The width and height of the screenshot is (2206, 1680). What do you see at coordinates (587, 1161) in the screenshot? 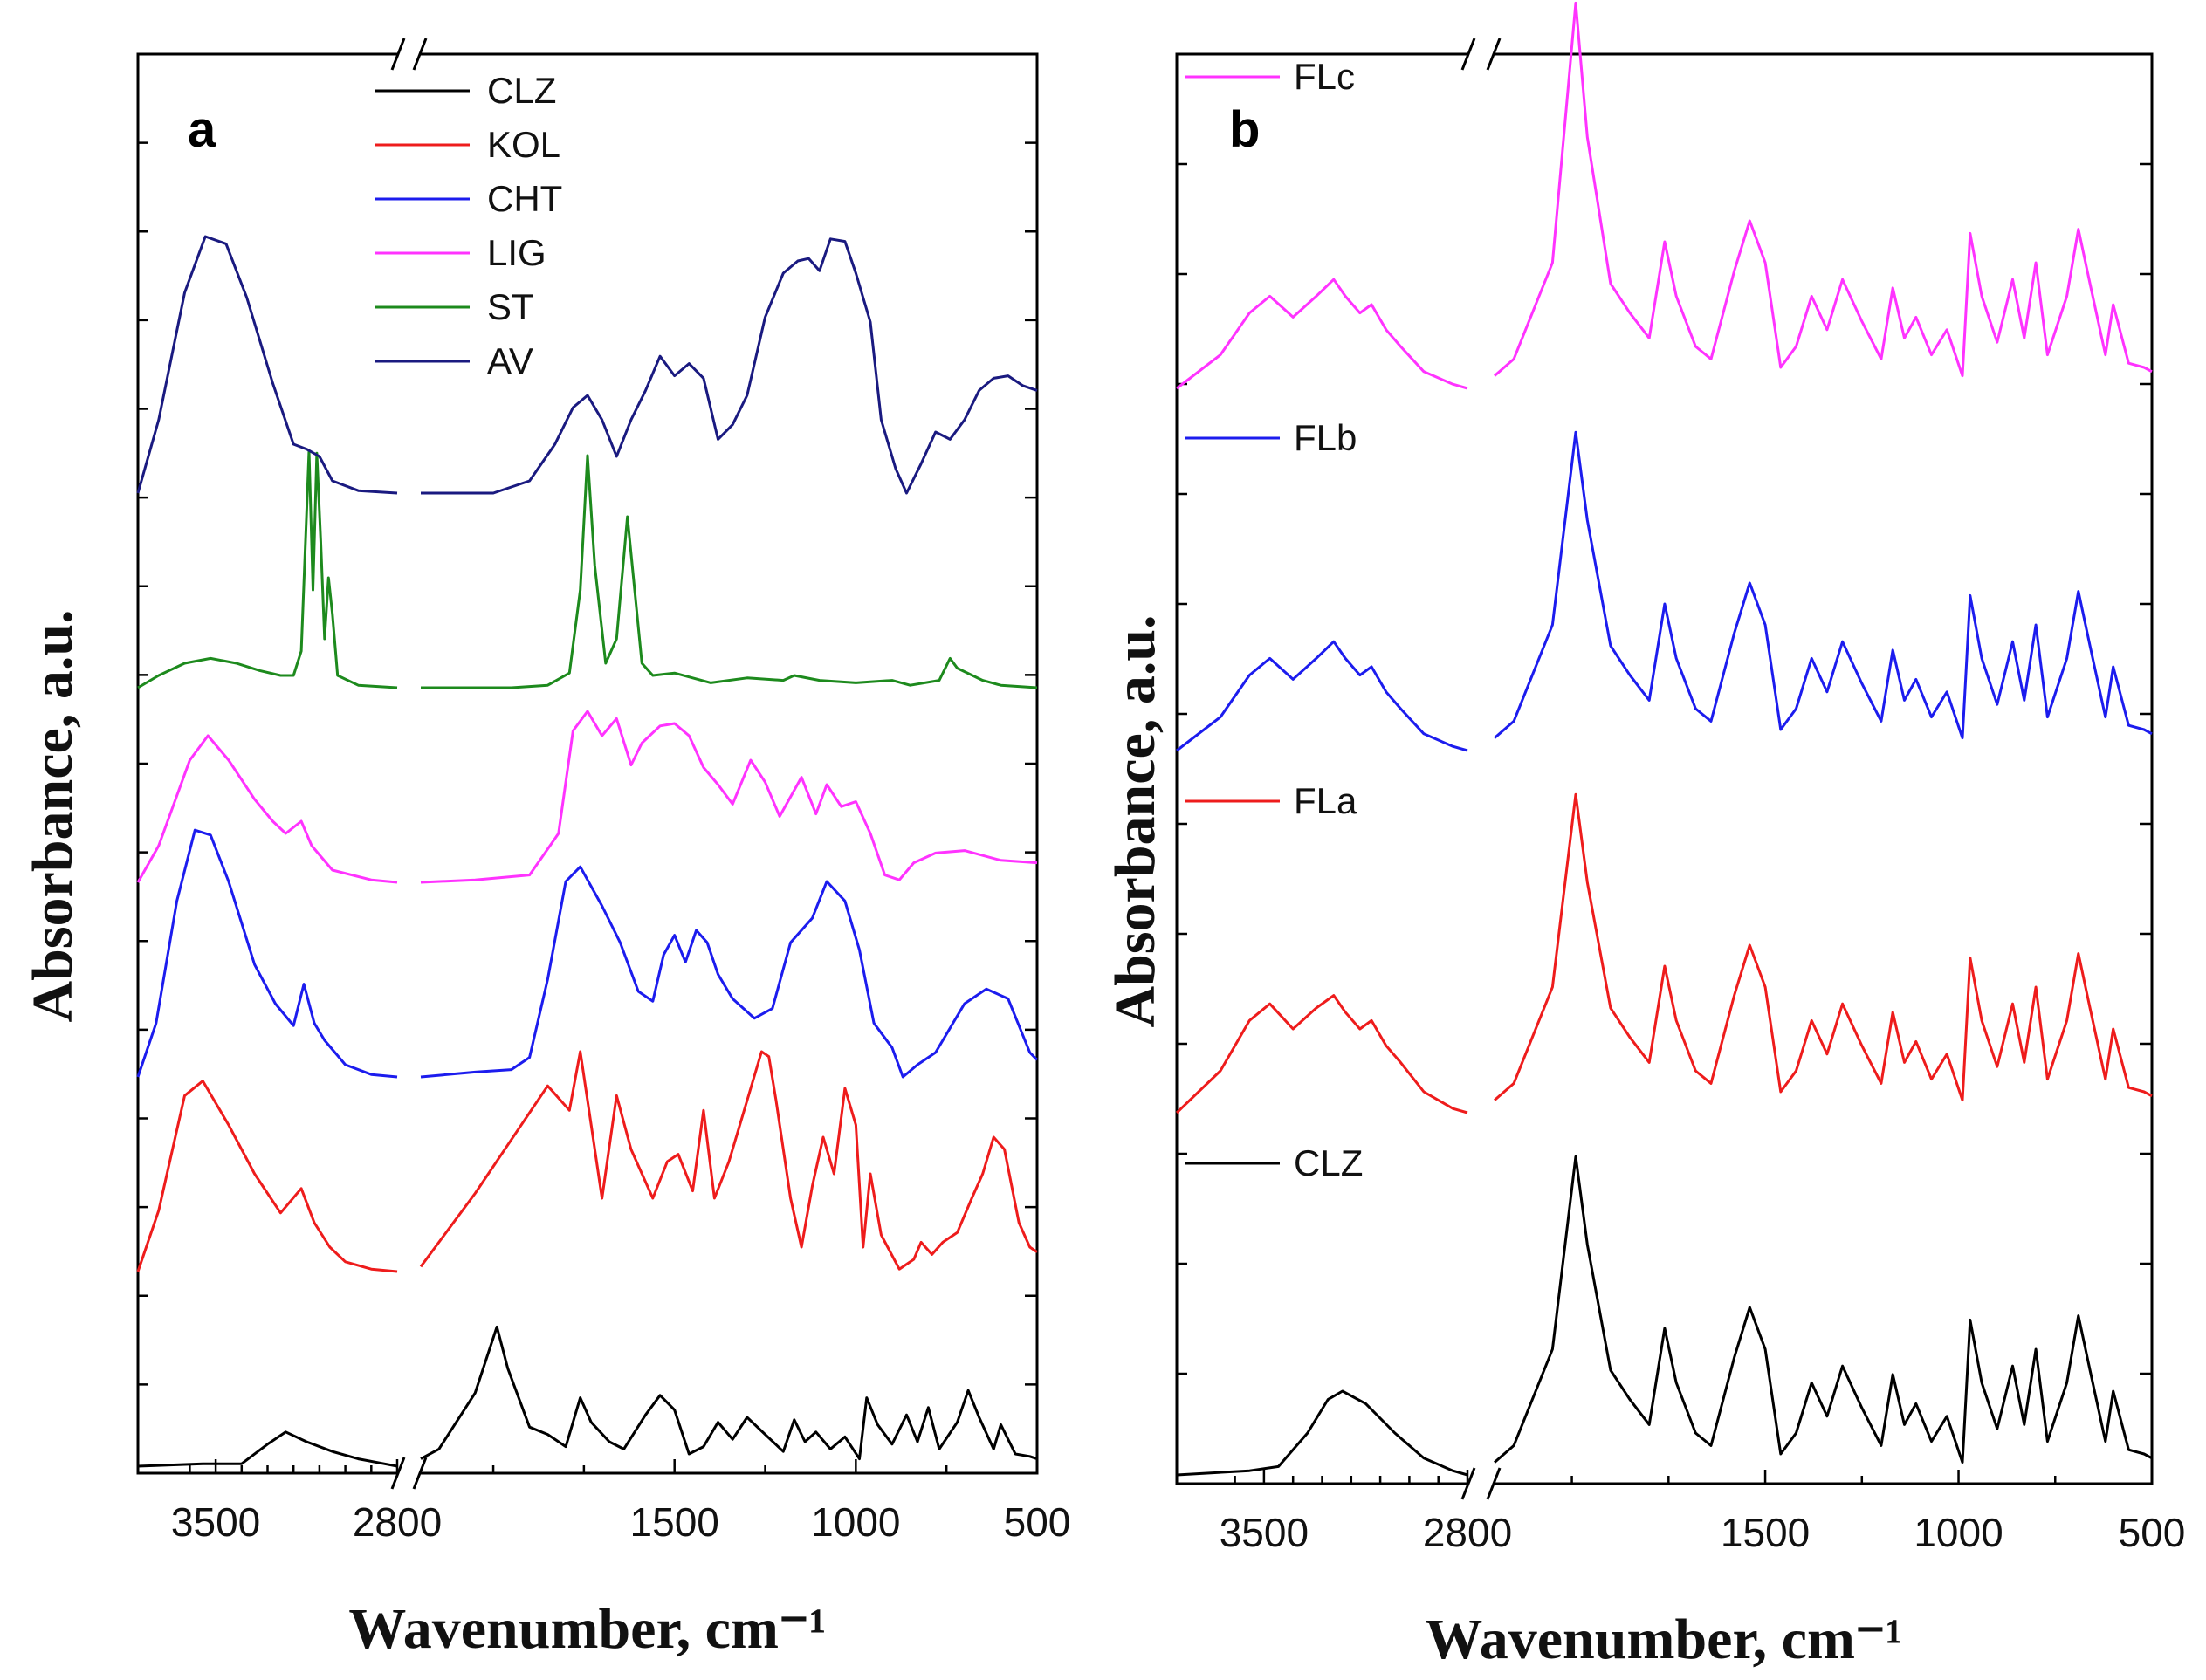
I see `series-line-kol` at bounding box center [587, 1161].